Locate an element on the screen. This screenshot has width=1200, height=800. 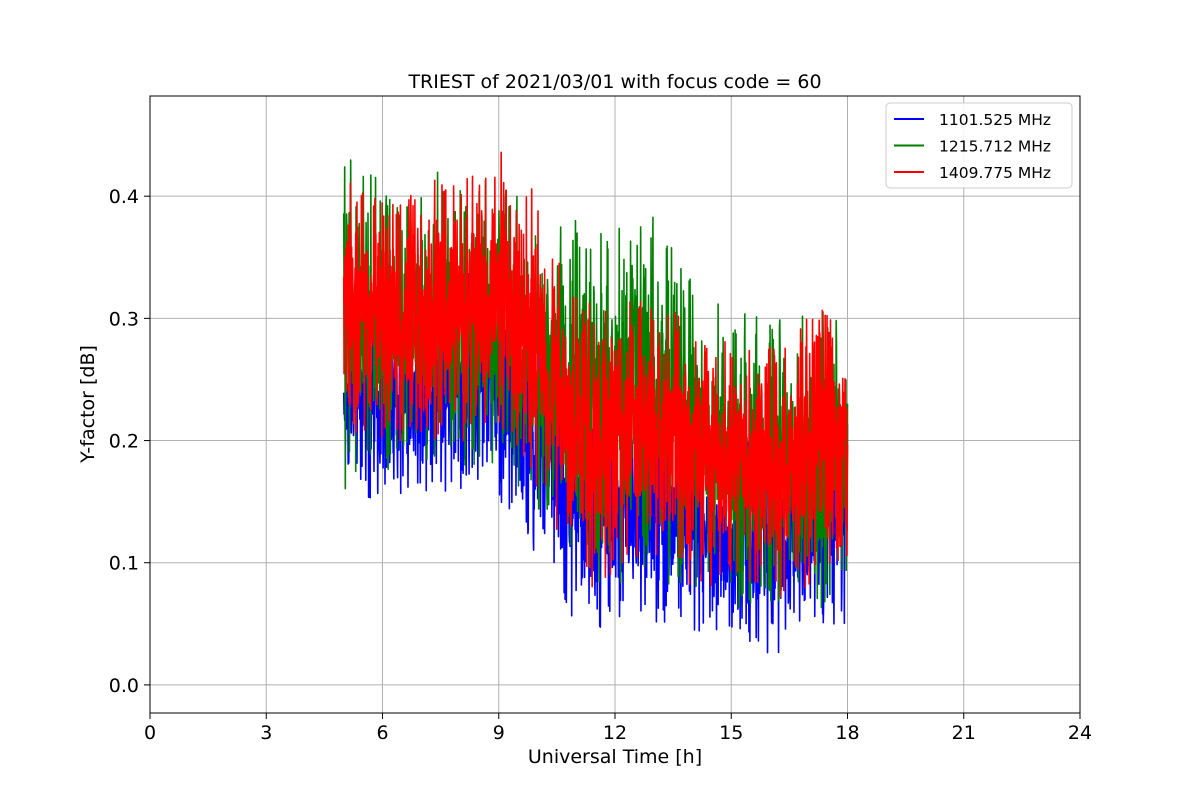
y-tick-label: 0.3 is located at coordinates (124, 319).